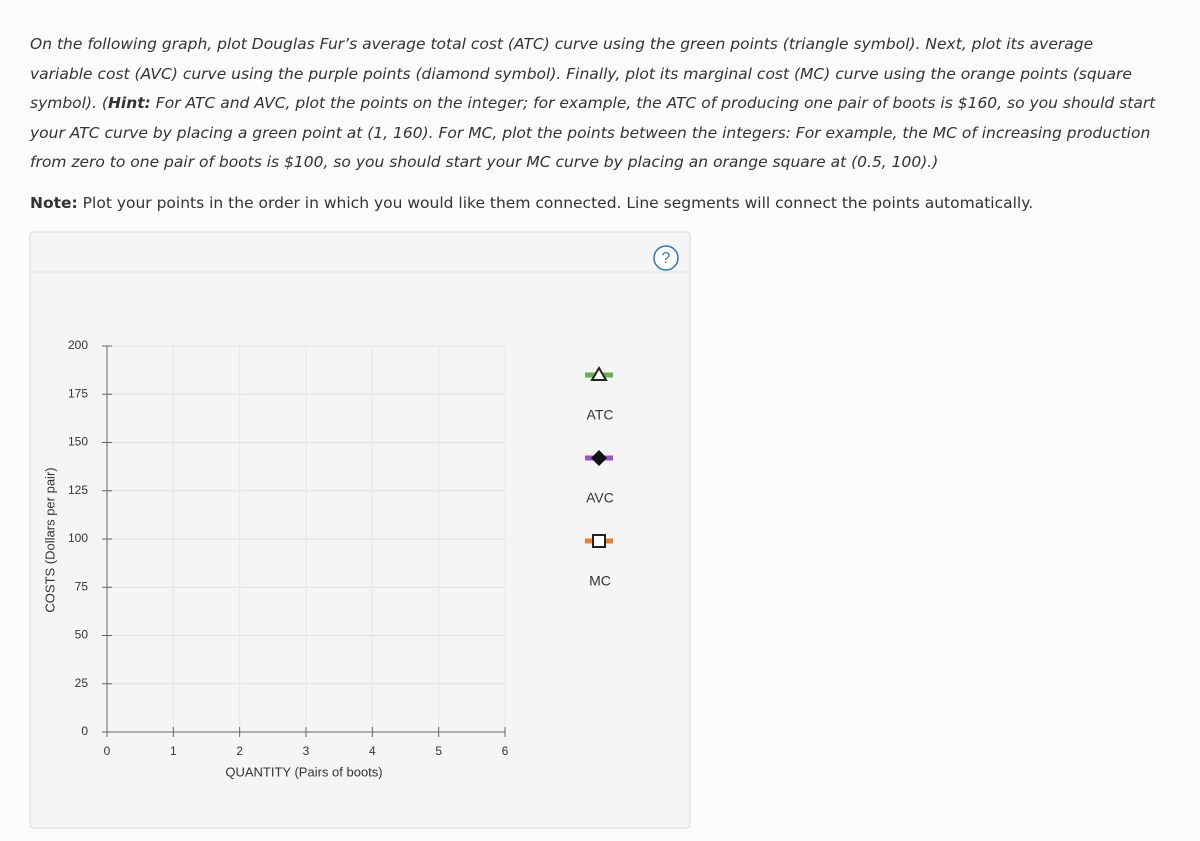 The image size is (1200, 841). What do you see at coordinates (372, 751) in the screenshot?
I see `x-tick-label: 4` at bounding box center [372, 751].